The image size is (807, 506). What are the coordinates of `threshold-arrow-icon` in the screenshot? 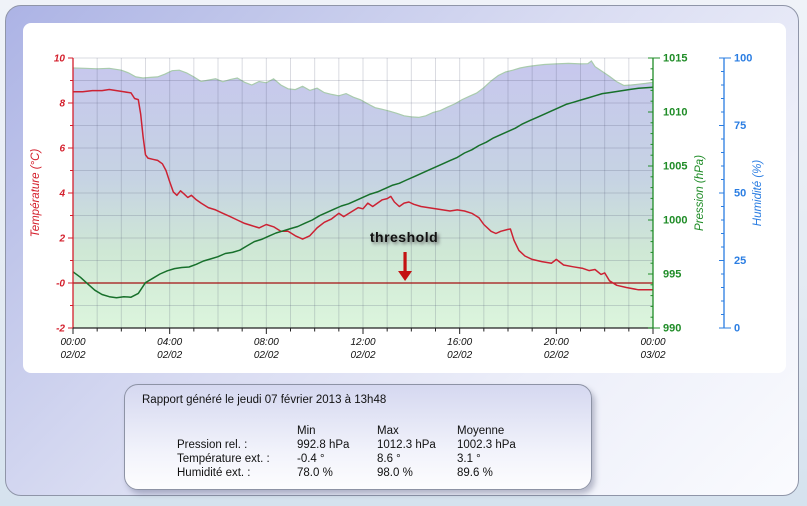 It's located at (405, 266).